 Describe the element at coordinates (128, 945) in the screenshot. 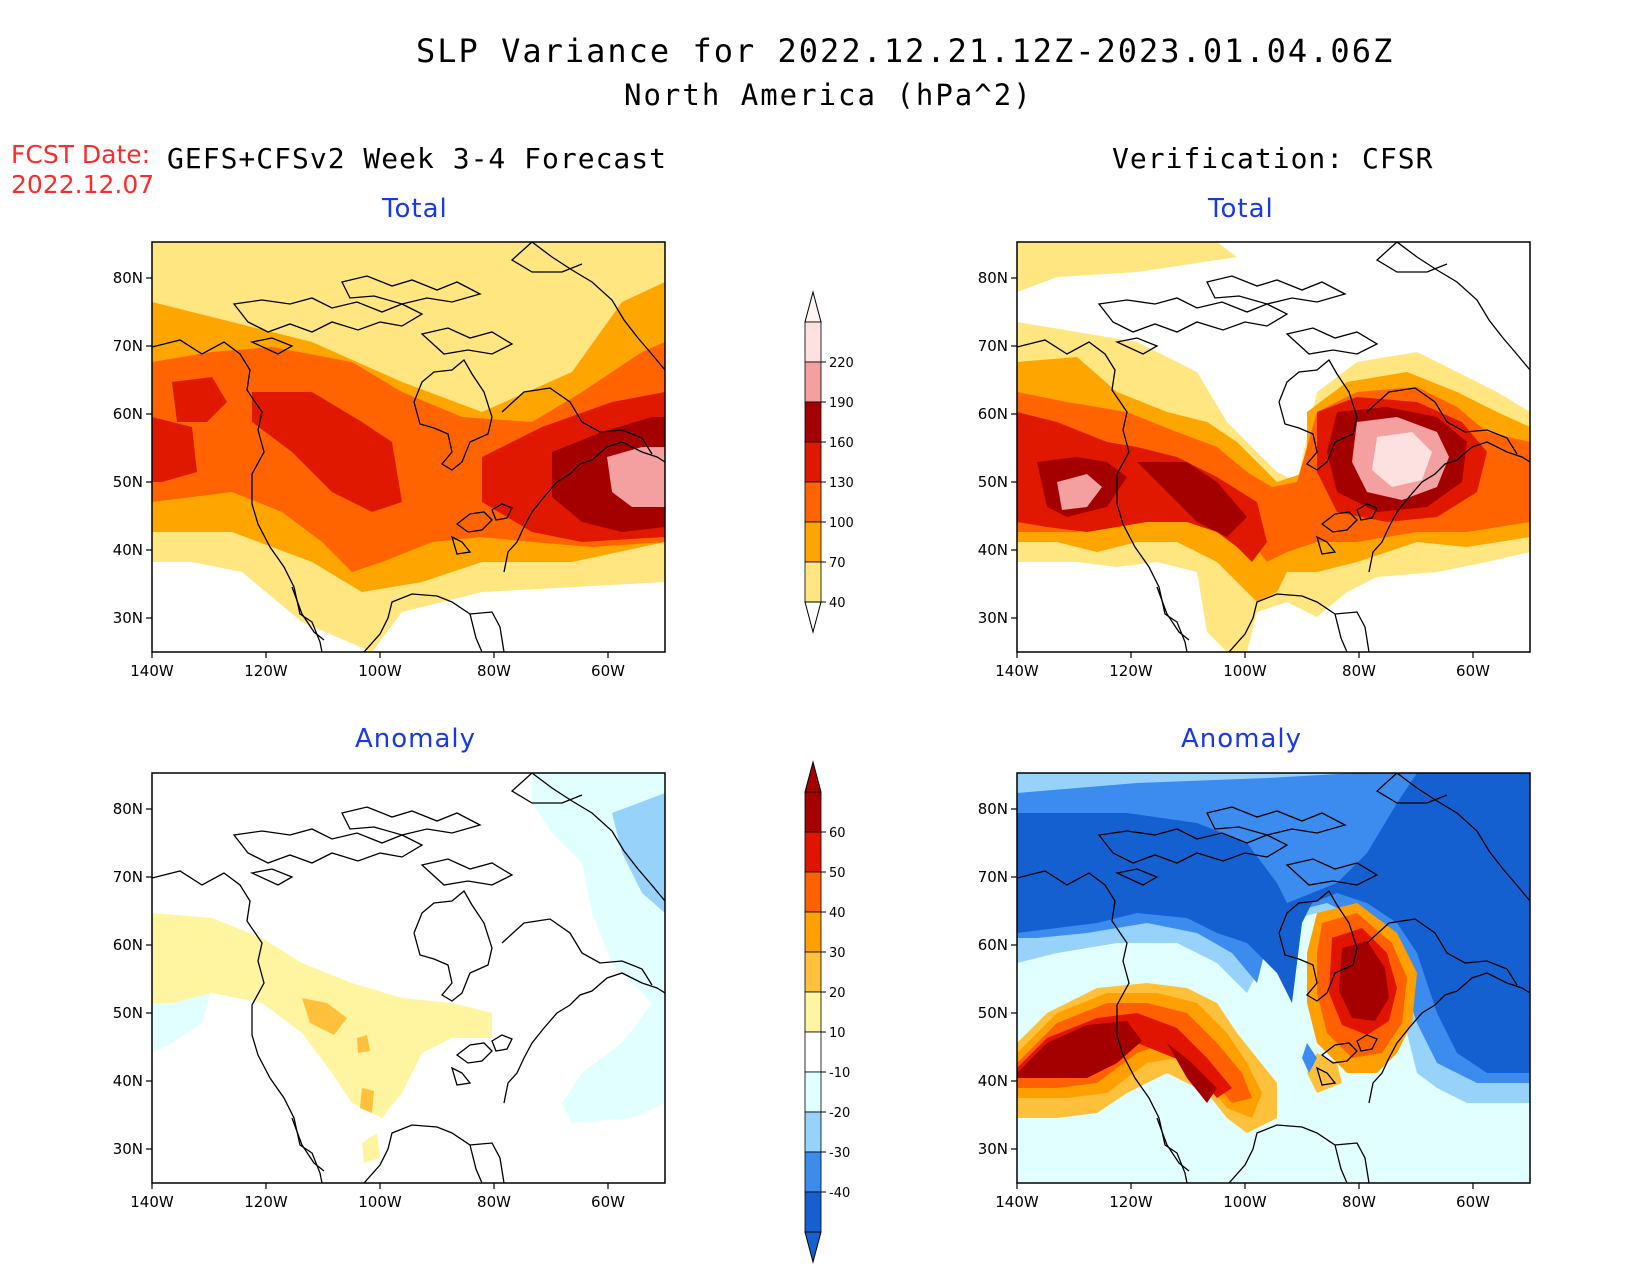

I see `forecast-anomaly-lat-tick-label: 60N` at that location.